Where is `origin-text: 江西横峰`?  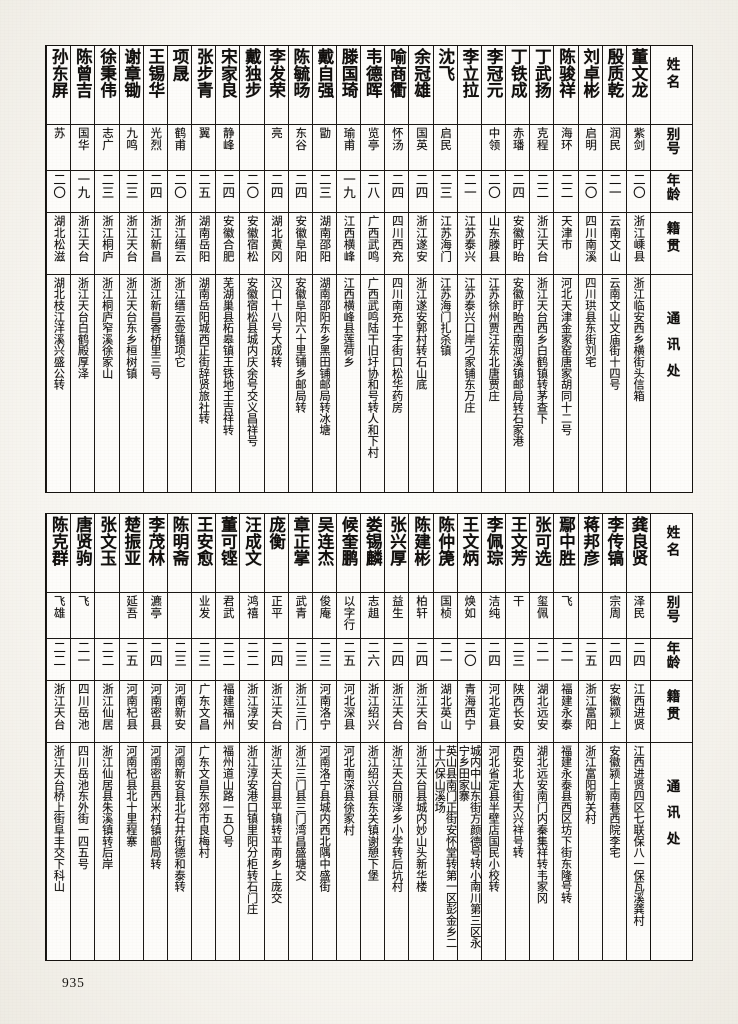
origin-text: 江西横峰 is located at coordinates (349, 238).